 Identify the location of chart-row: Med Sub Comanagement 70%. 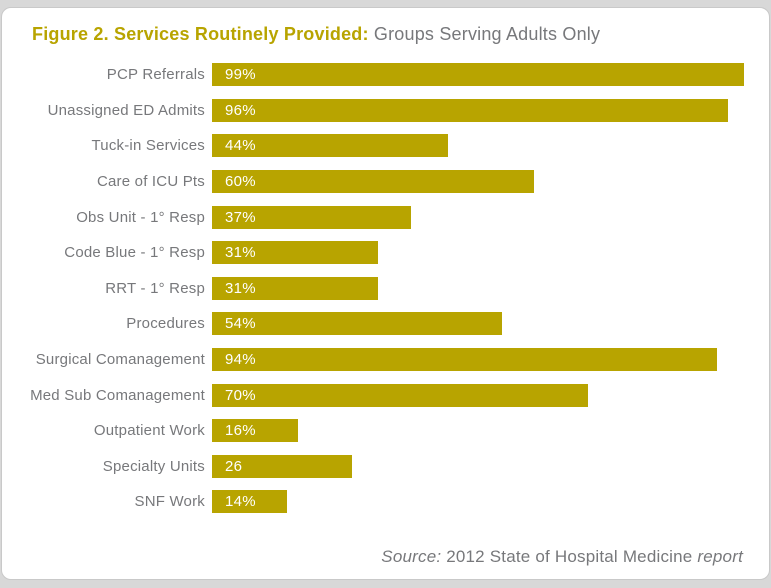
(375, 395).